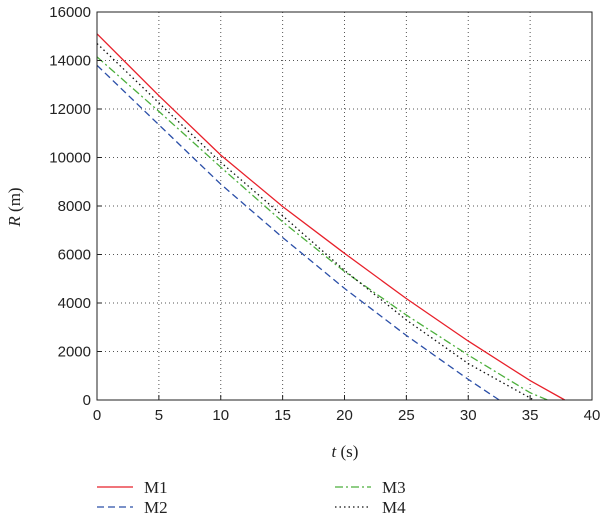  I want to click on y-tick-label: 6000, so click(74, 255).